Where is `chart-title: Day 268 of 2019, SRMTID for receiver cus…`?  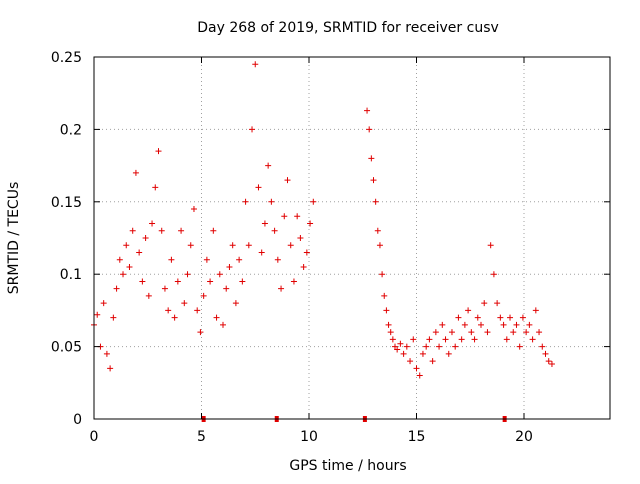 chart-title: Day 268 of 2019, SRMTID for receiver cus… is located at coordinates (348, 28).